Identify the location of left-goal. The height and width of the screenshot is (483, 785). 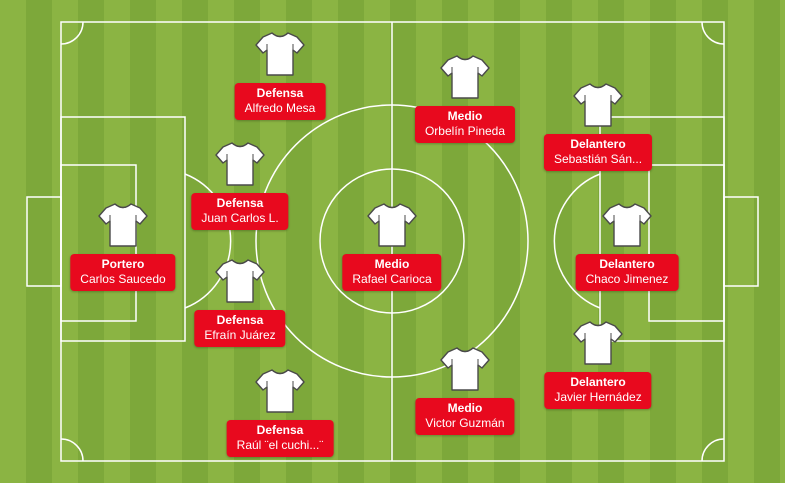
(44, 241).